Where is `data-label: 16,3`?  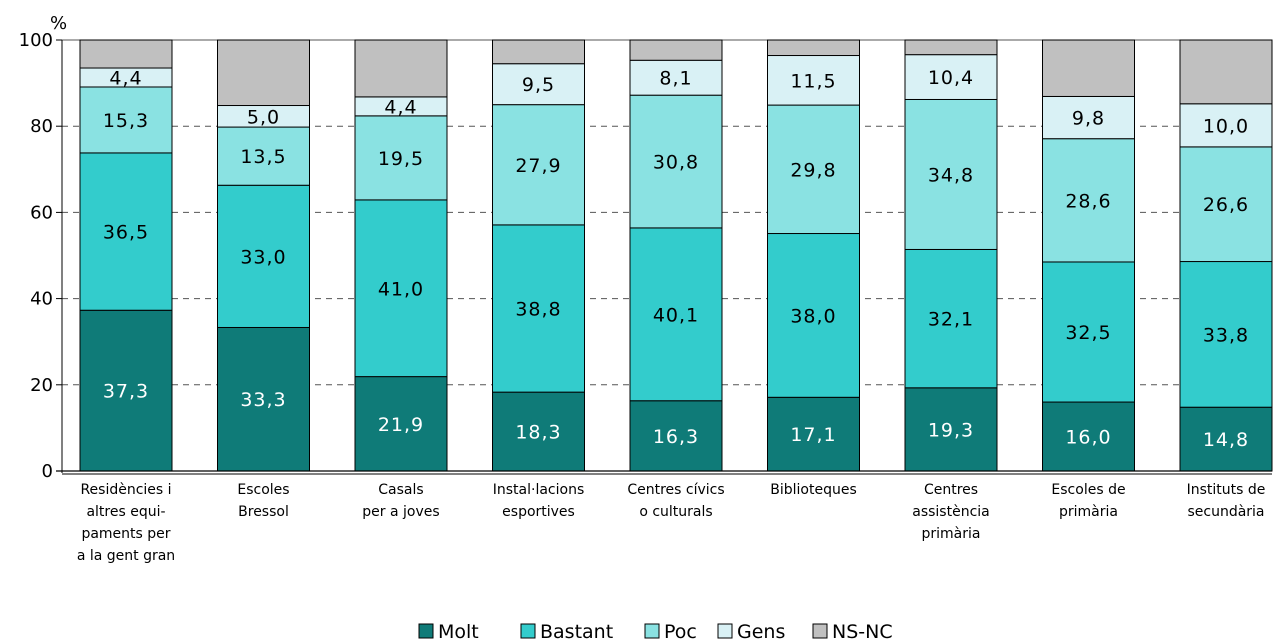
data-label: 16,3 is located at coordinates (676, 437).